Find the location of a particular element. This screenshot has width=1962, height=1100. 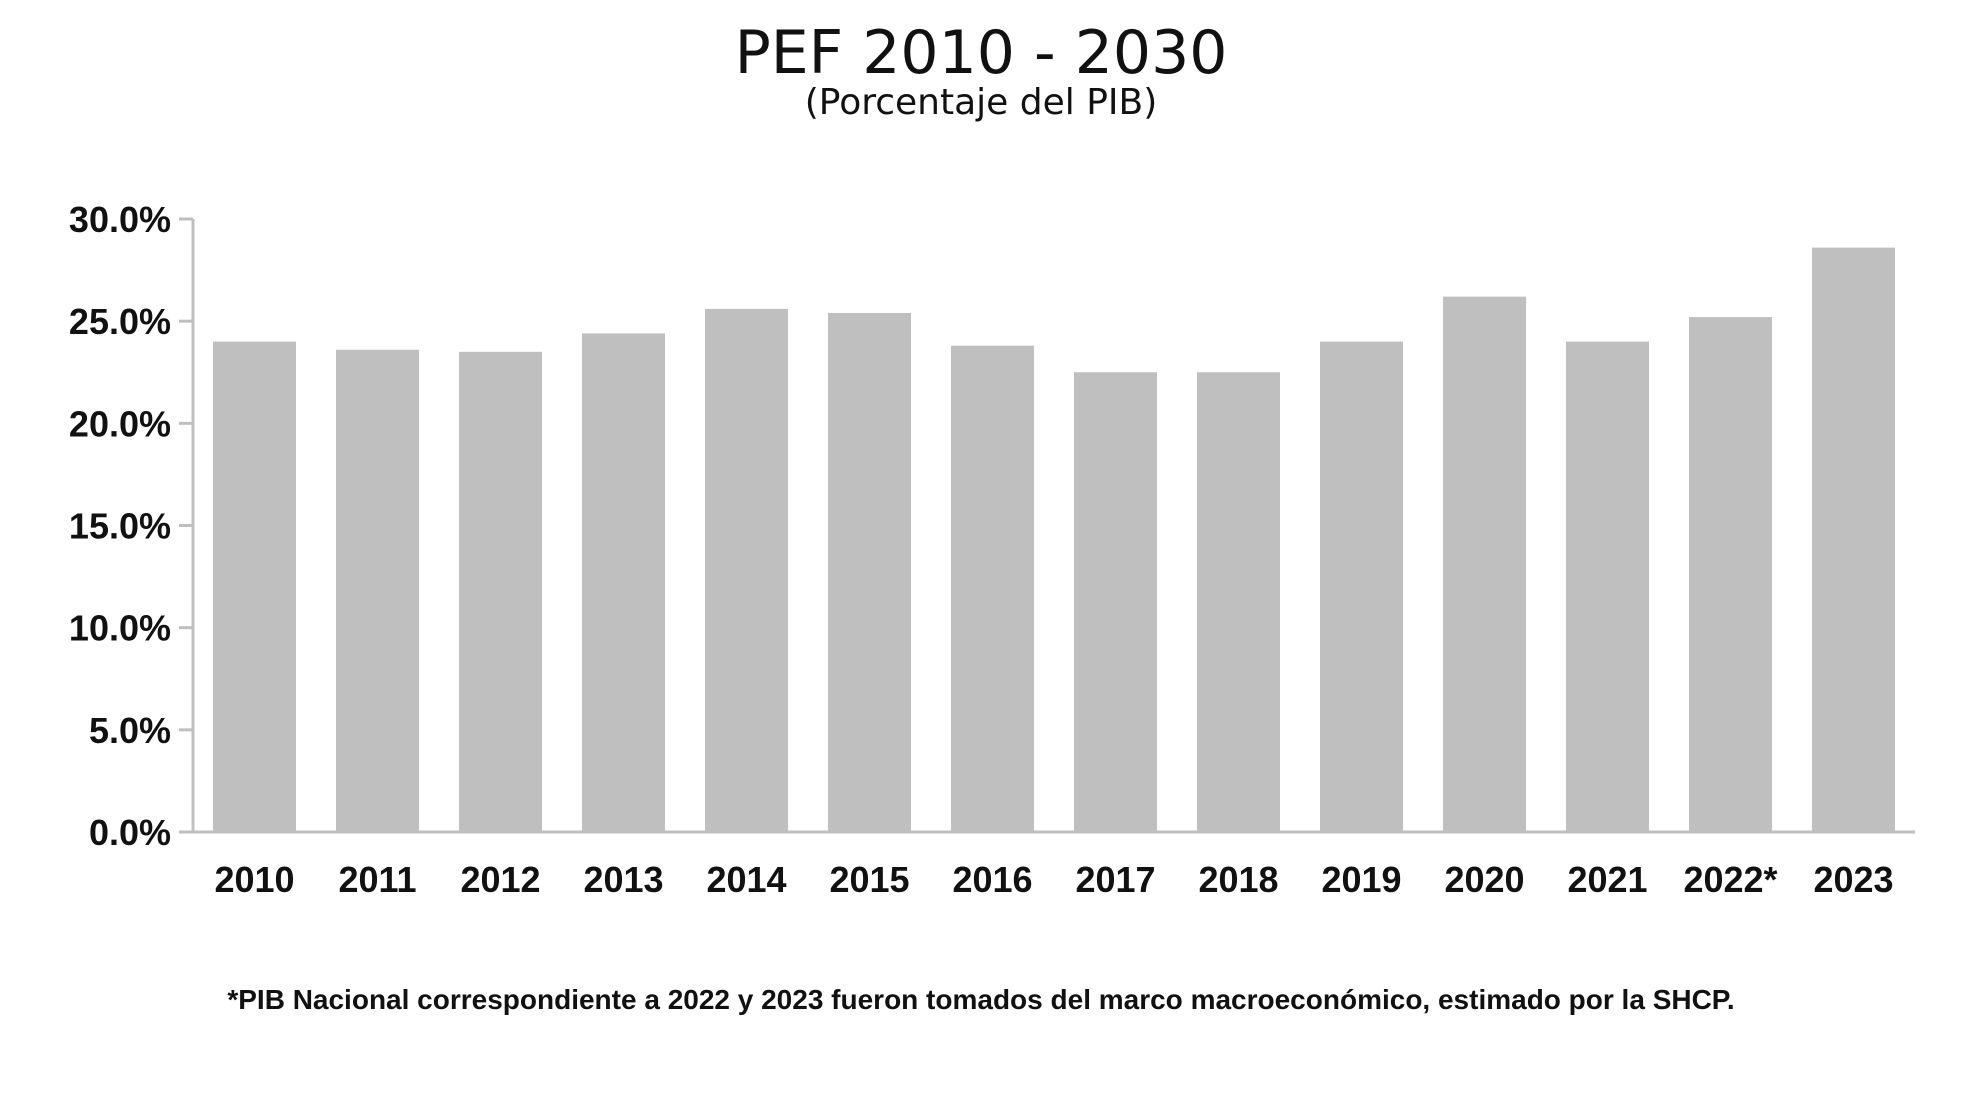

y-tick-label: 10.0% is located at coordinates (120, 628).